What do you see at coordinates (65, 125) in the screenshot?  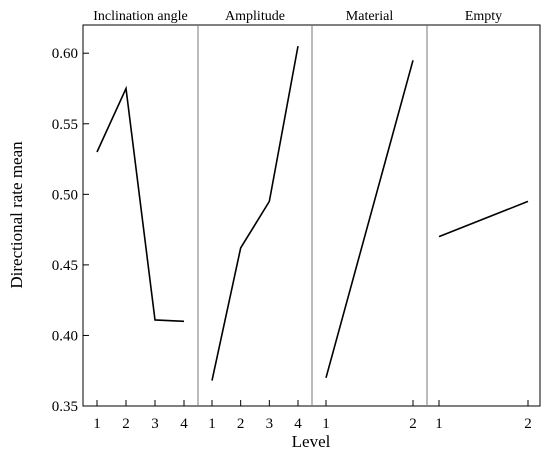 I see `y-tick-label: 0.55` at bounding box center [65, 125].